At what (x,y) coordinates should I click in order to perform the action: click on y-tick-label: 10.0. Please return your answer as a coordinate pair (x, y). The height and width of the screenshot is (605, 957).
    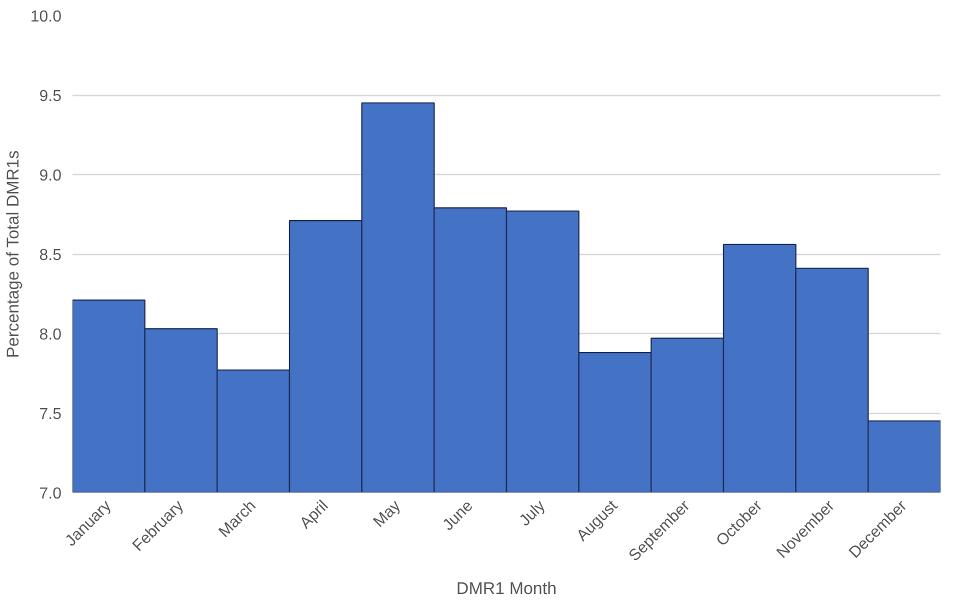
    Looking at the image, I should click on (46, 17).